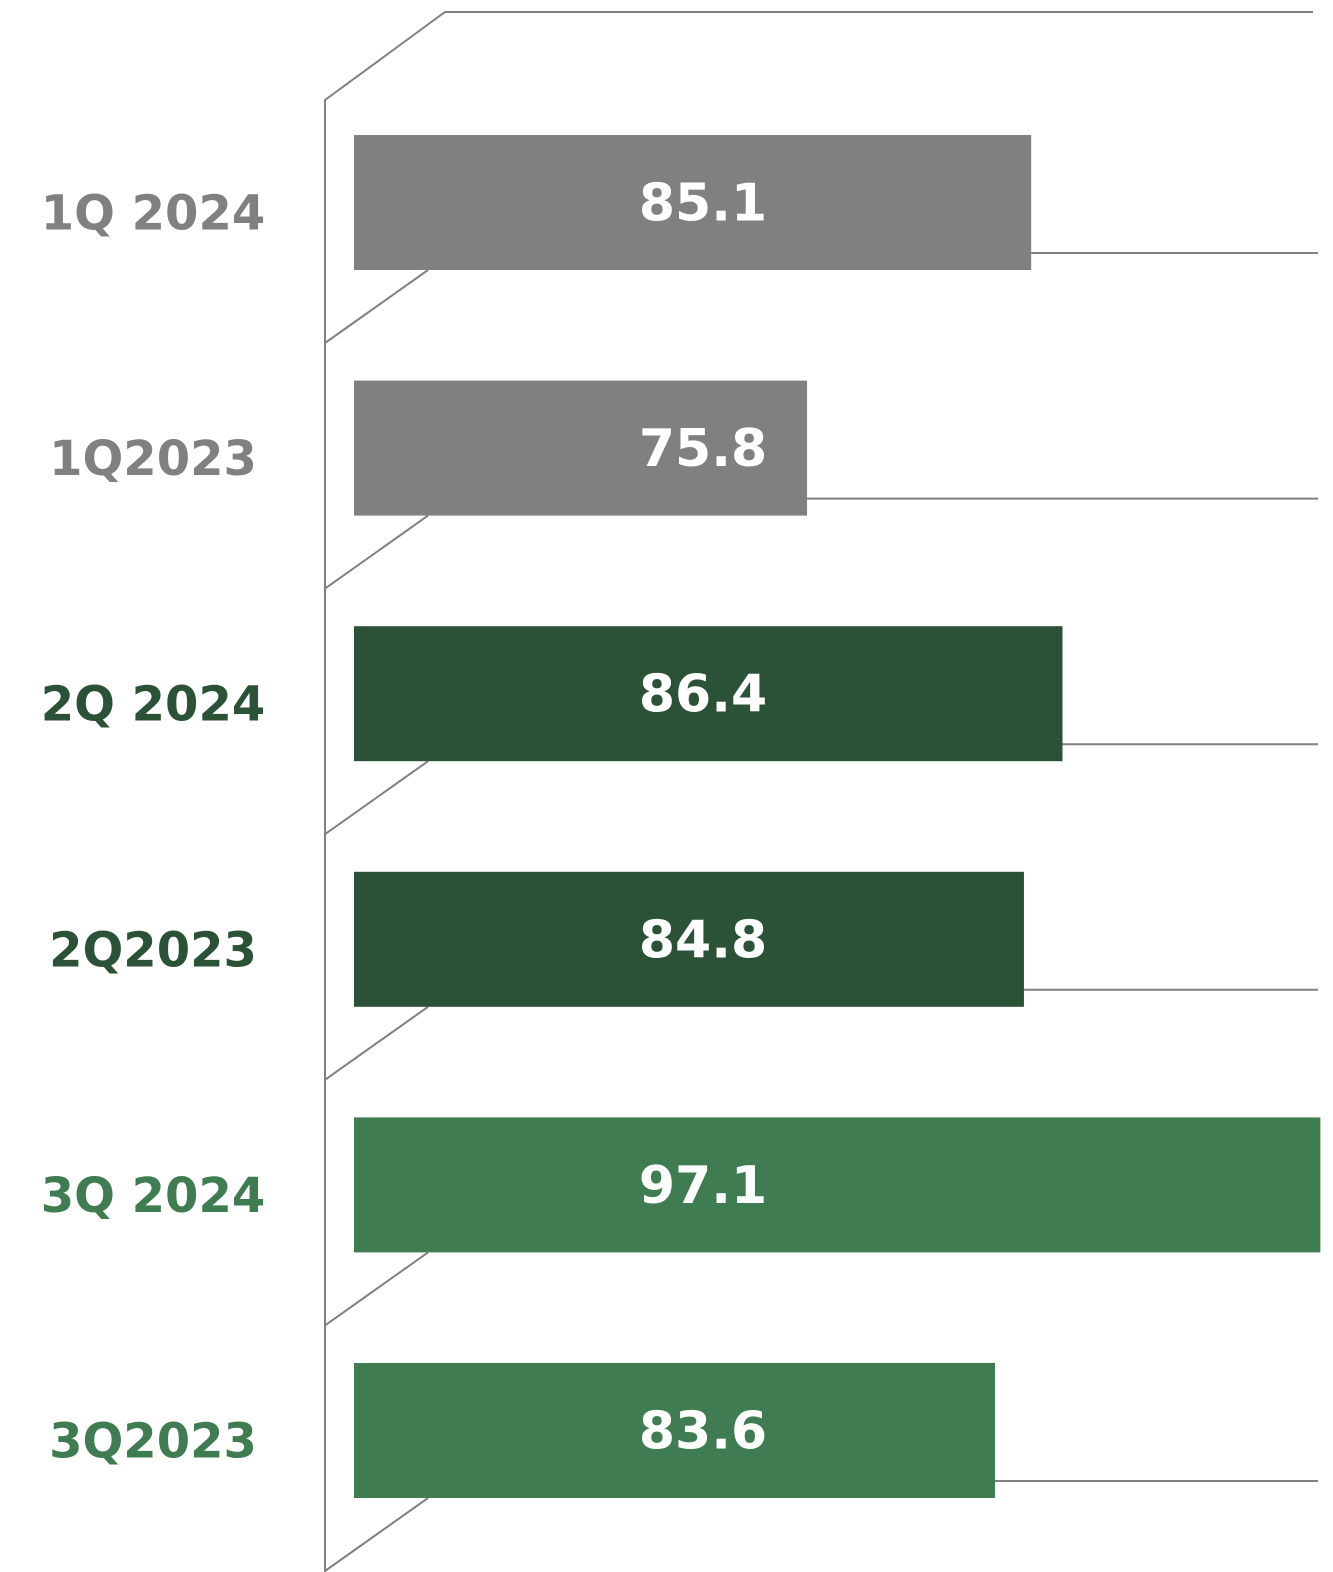 The image size is (1333, 1572). I want to click on category-label: 3Q2023, so click(153, 1442).